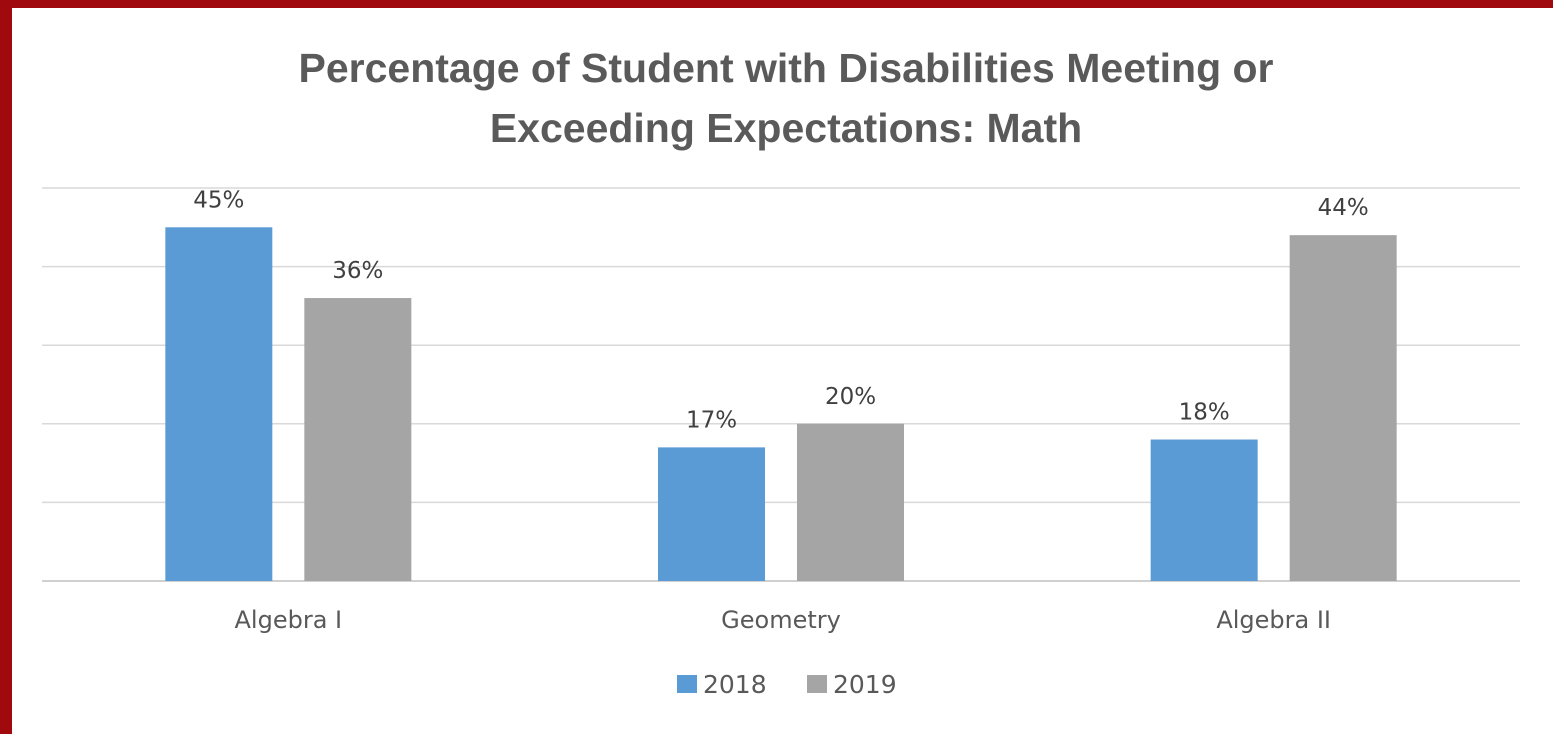  Describe the element at coordinates (358, 439) in the screenshot. I see `bar-2019-algebra-i` at that location.